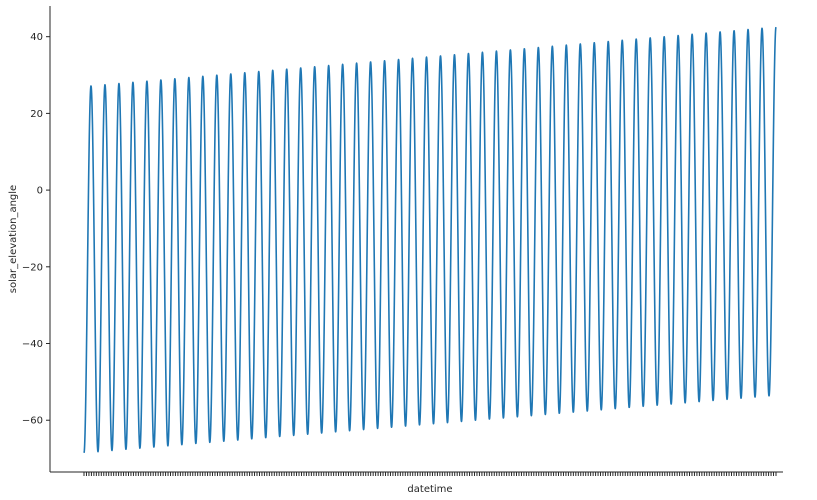  Describe the element at coordinates (429, 489) in the screenshot. I see `x-axis-label: datetime` at that location.